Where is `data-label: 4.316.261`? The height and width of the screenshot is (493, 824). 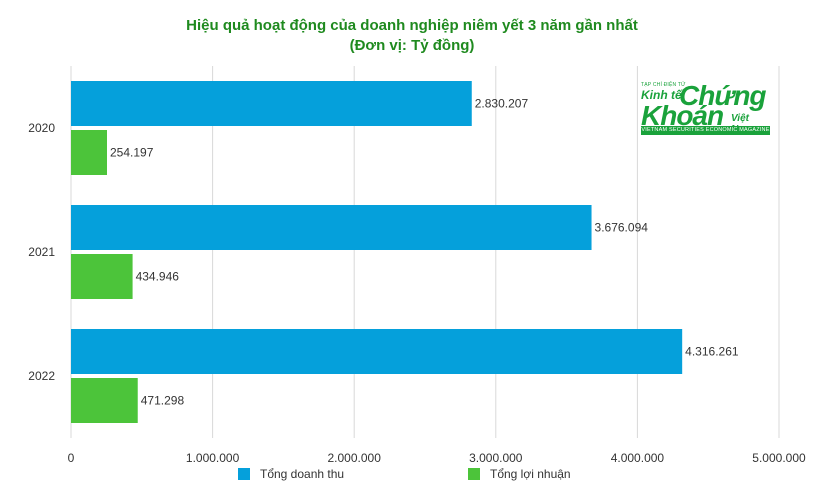
data-label: 4.316.261 is located at coordinates (712, 352).